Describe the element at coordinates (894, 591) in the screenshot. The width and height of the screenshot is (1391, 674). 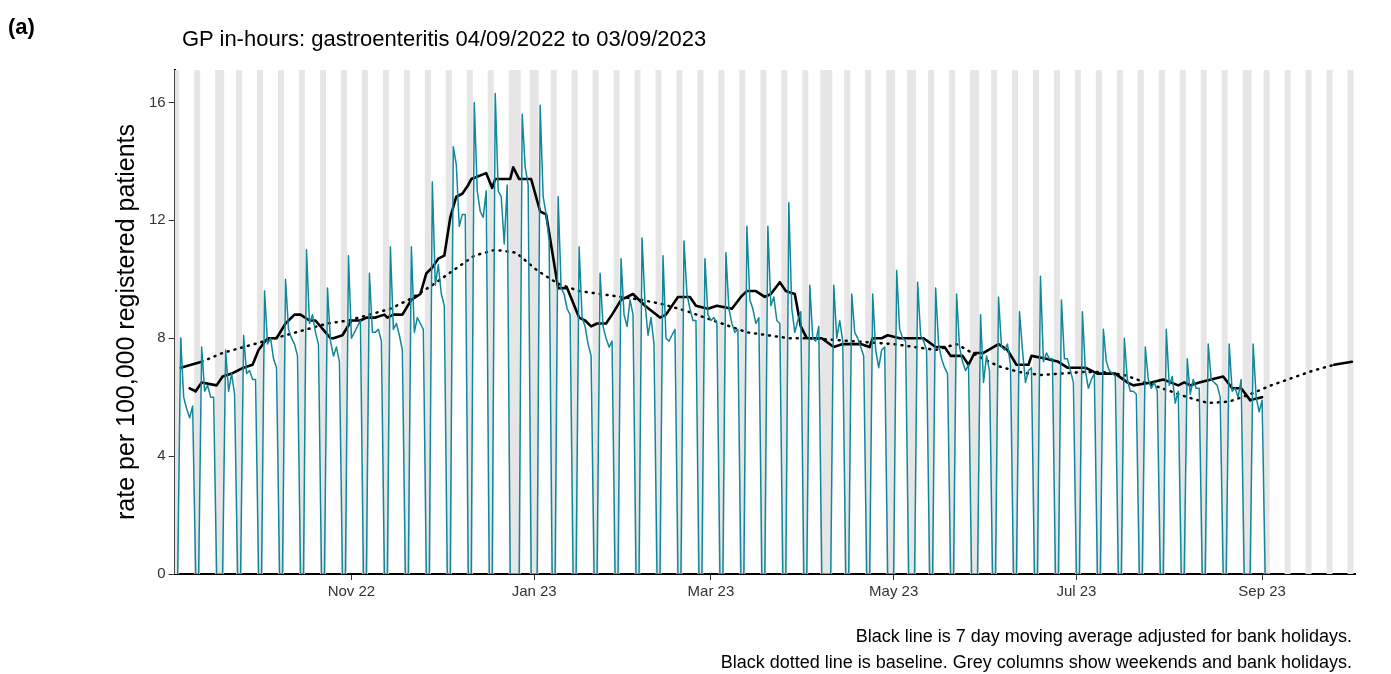
I see `x-tick-label: May 23` at that location.